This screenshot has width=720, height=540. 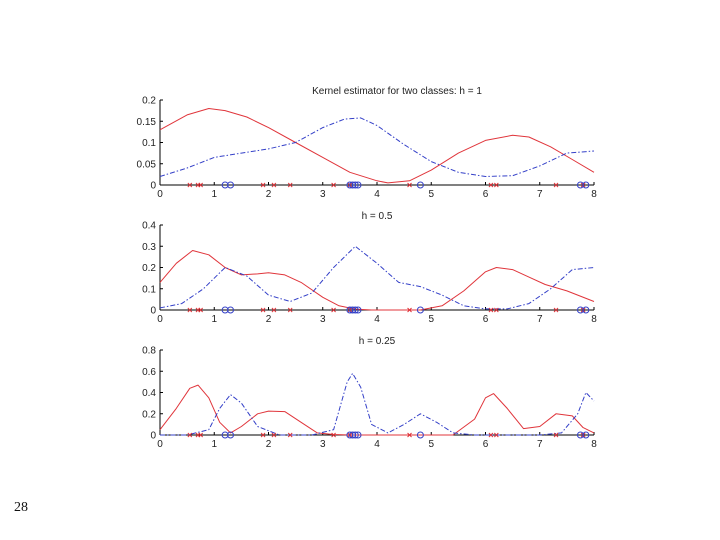 What do you see at coordinates (149, 247) in the screenshot?
I see `y-tick-label: 0.3` at bounding box center [149, 247].